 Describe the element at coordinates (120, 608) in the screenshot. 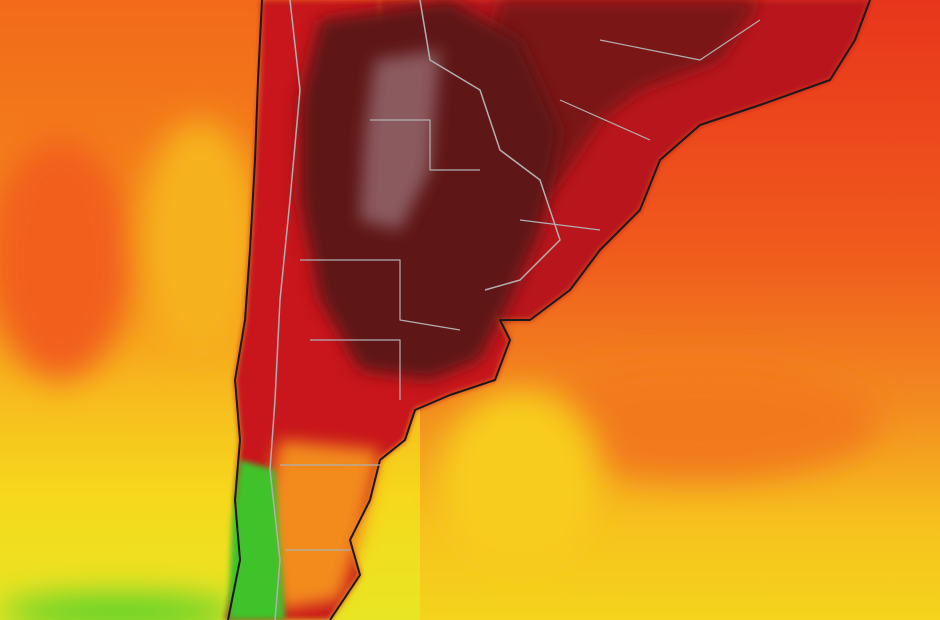

I see `cool-patch` at that location.